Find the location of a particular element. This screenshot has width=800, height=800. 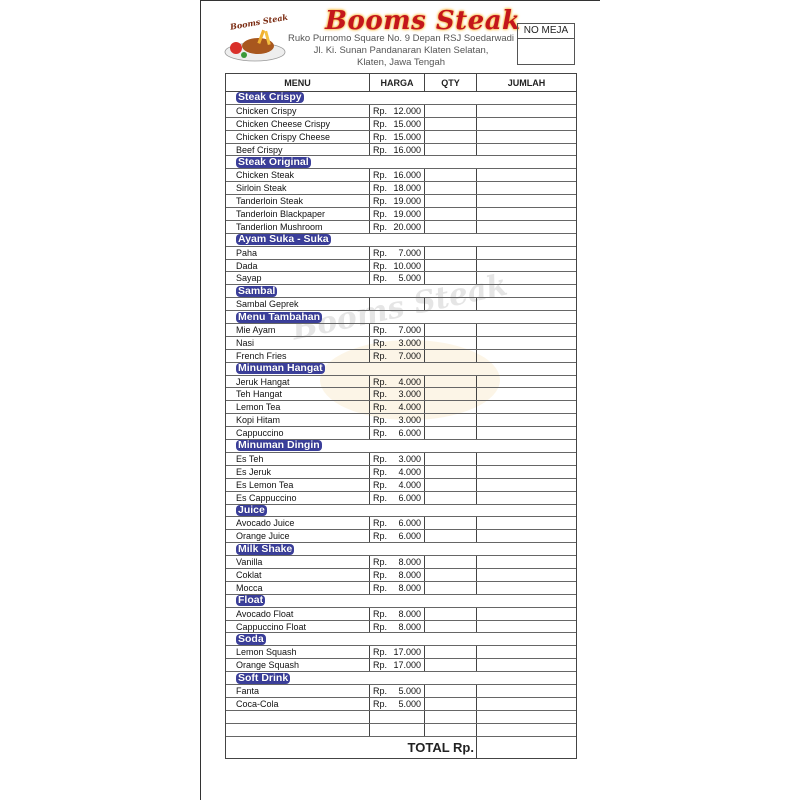

price-value: 12.000 is located at coordinates (407, 110).